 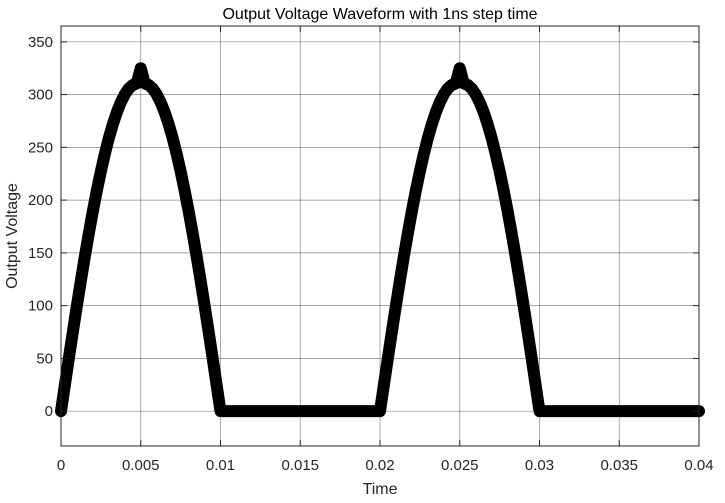 What do you see at coordinates (40, 253) in the screenshot?
I see `y-tick-label: 150` at bounding box center [40, 253].